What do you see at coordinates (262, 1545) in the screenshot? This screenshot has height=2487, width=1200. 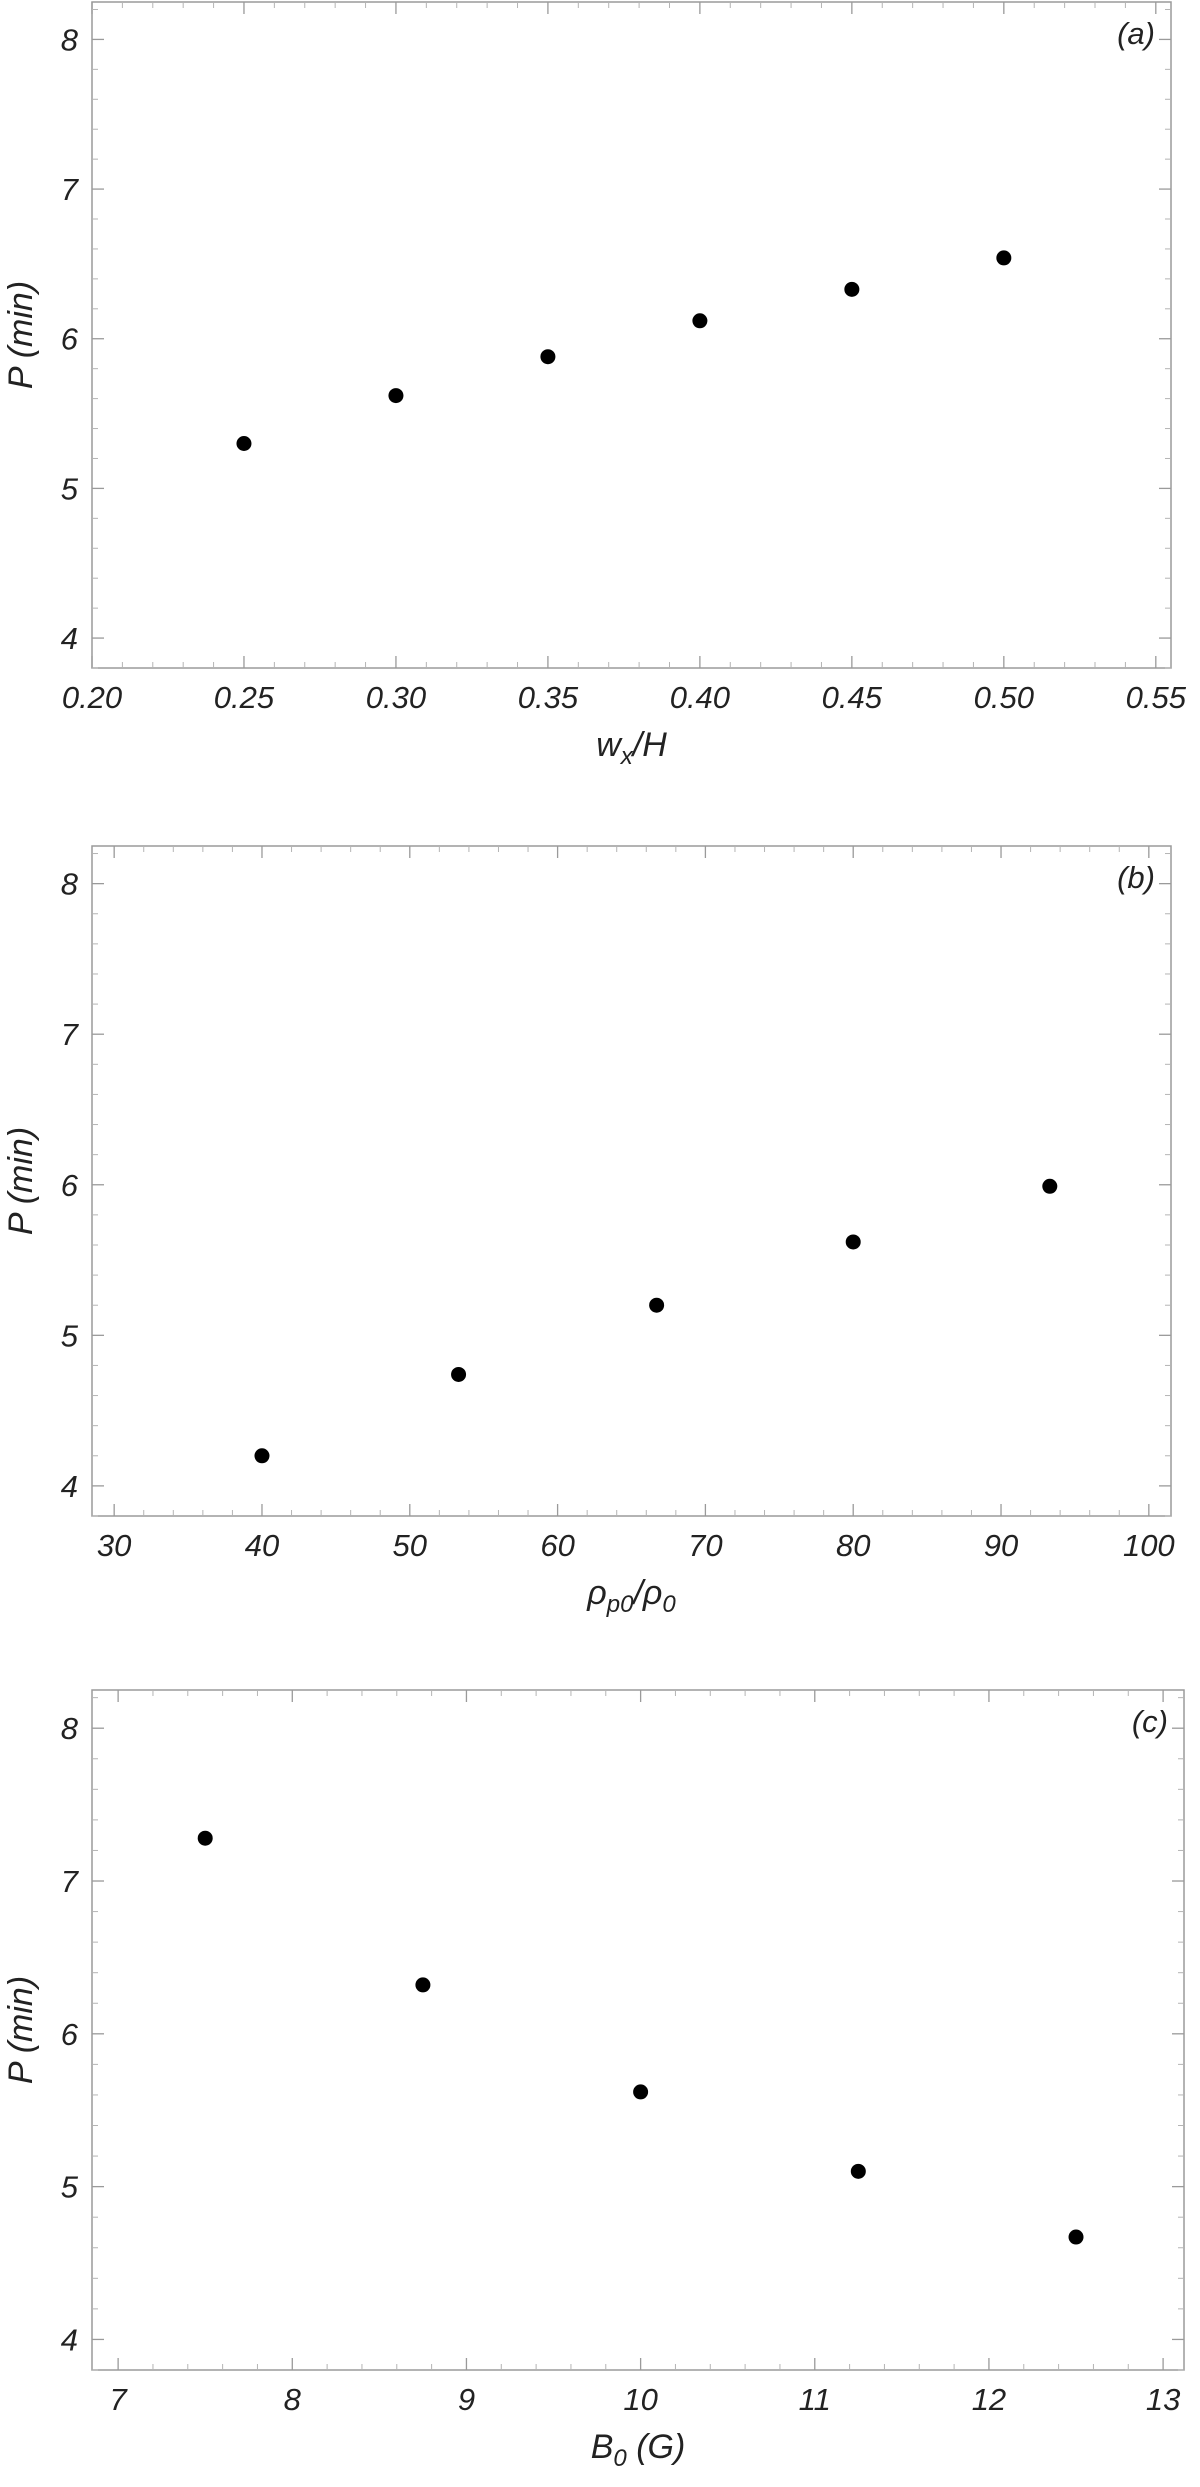 I see `x-tick-label: 40` at bounding box center [262, 1545].